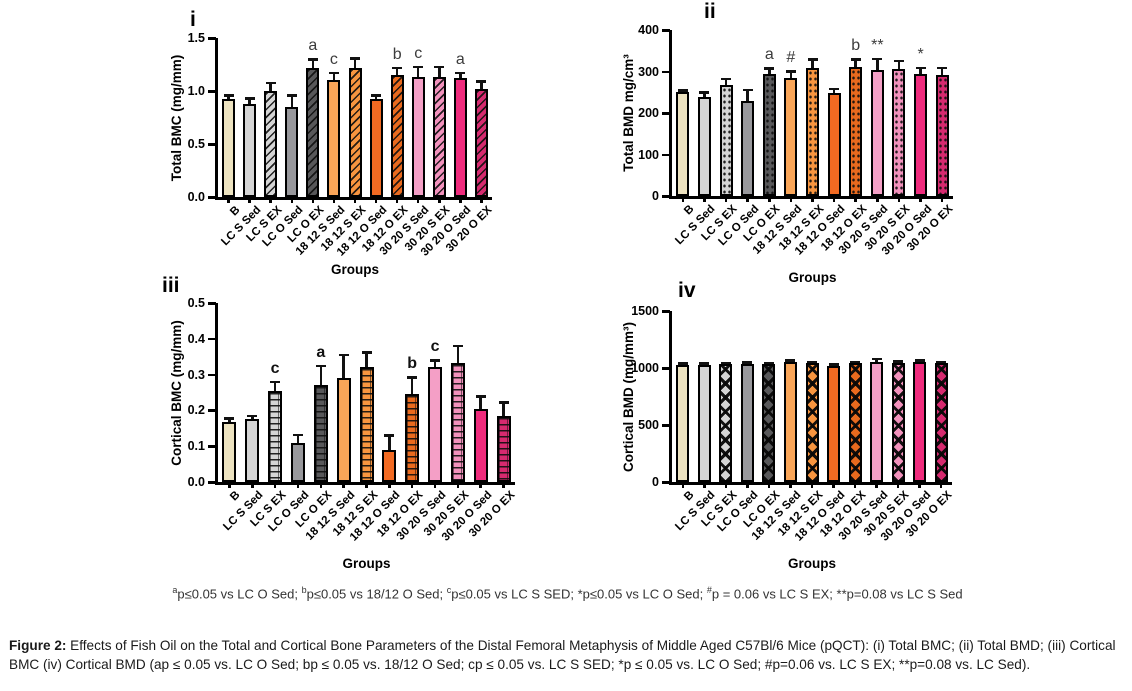  What do you see at coordinates (790, 421) in the screenshot?
I see `bar-iv-18-12-s-sed` at bounding box center [790, 421].